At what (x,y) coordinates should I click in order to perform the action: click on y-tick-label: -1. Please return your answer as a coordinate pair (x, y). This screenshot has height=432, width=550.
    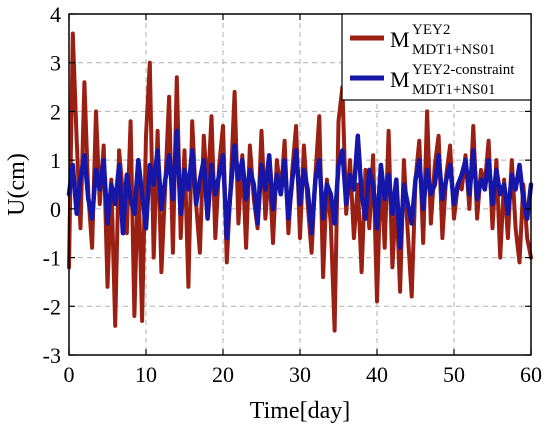
    Looking at the image, I should click on (52, 258).